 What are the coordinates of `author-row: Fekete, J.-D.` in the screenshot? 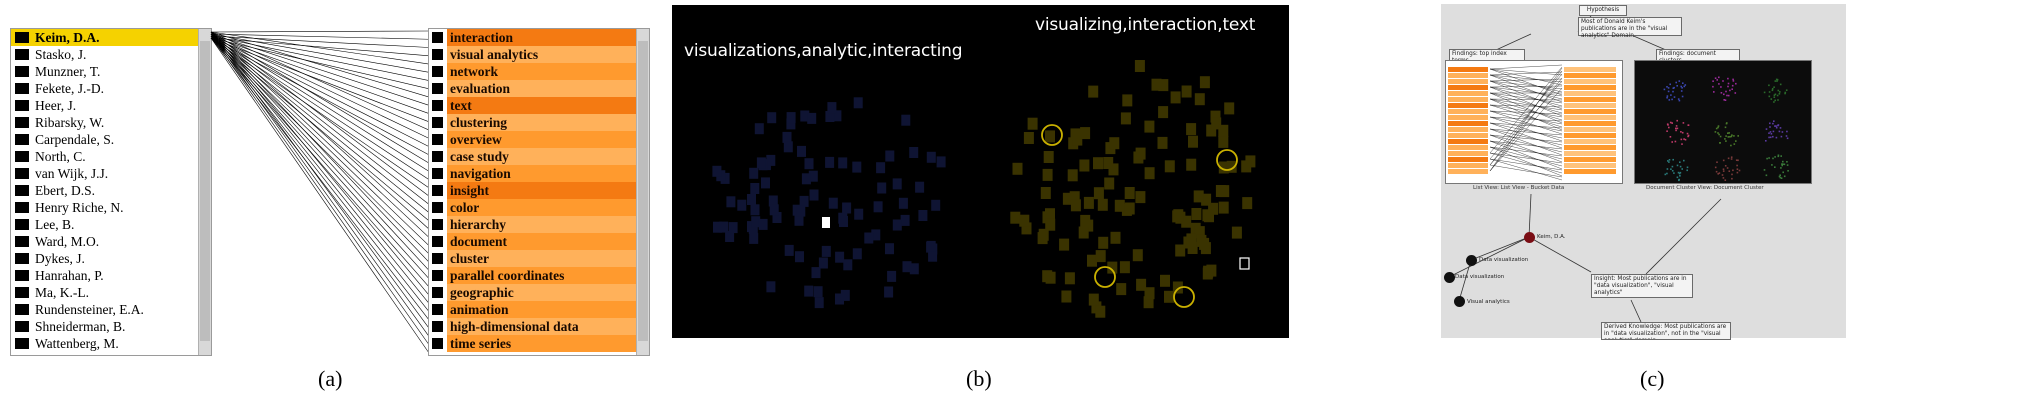 It's located at (105, 88).